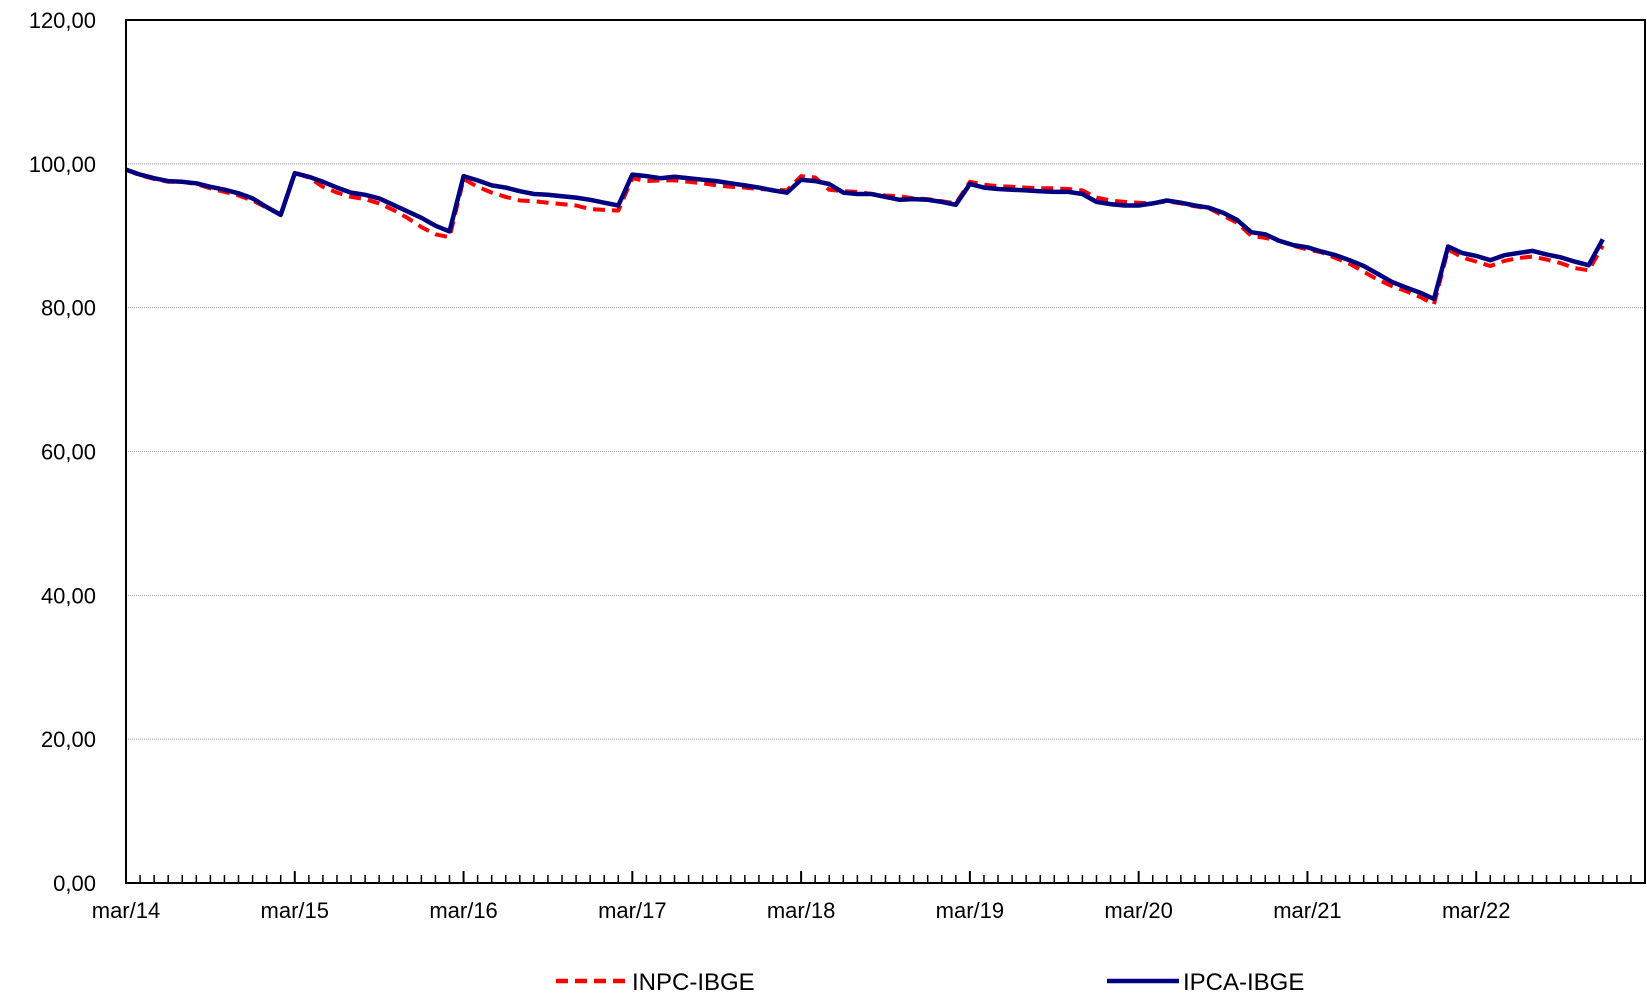 The width and height of the screenshot is (1647, 1007). Describe the element at coordinates (62, 164) in the screenshot. I see `y-tick-label: 100,00` at that location.